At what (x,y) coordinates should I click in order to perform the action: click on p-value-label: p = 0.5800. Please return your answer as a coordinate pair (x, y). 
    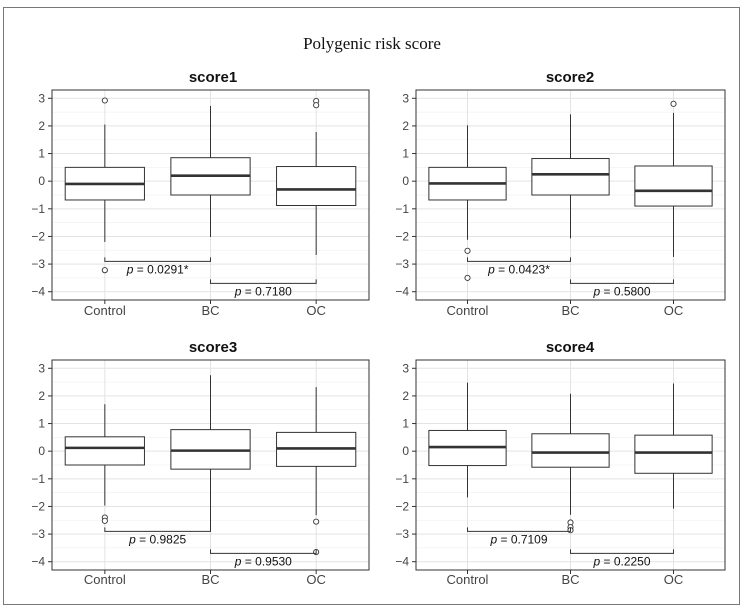
    Looking at the image, I should click on (621, 291).